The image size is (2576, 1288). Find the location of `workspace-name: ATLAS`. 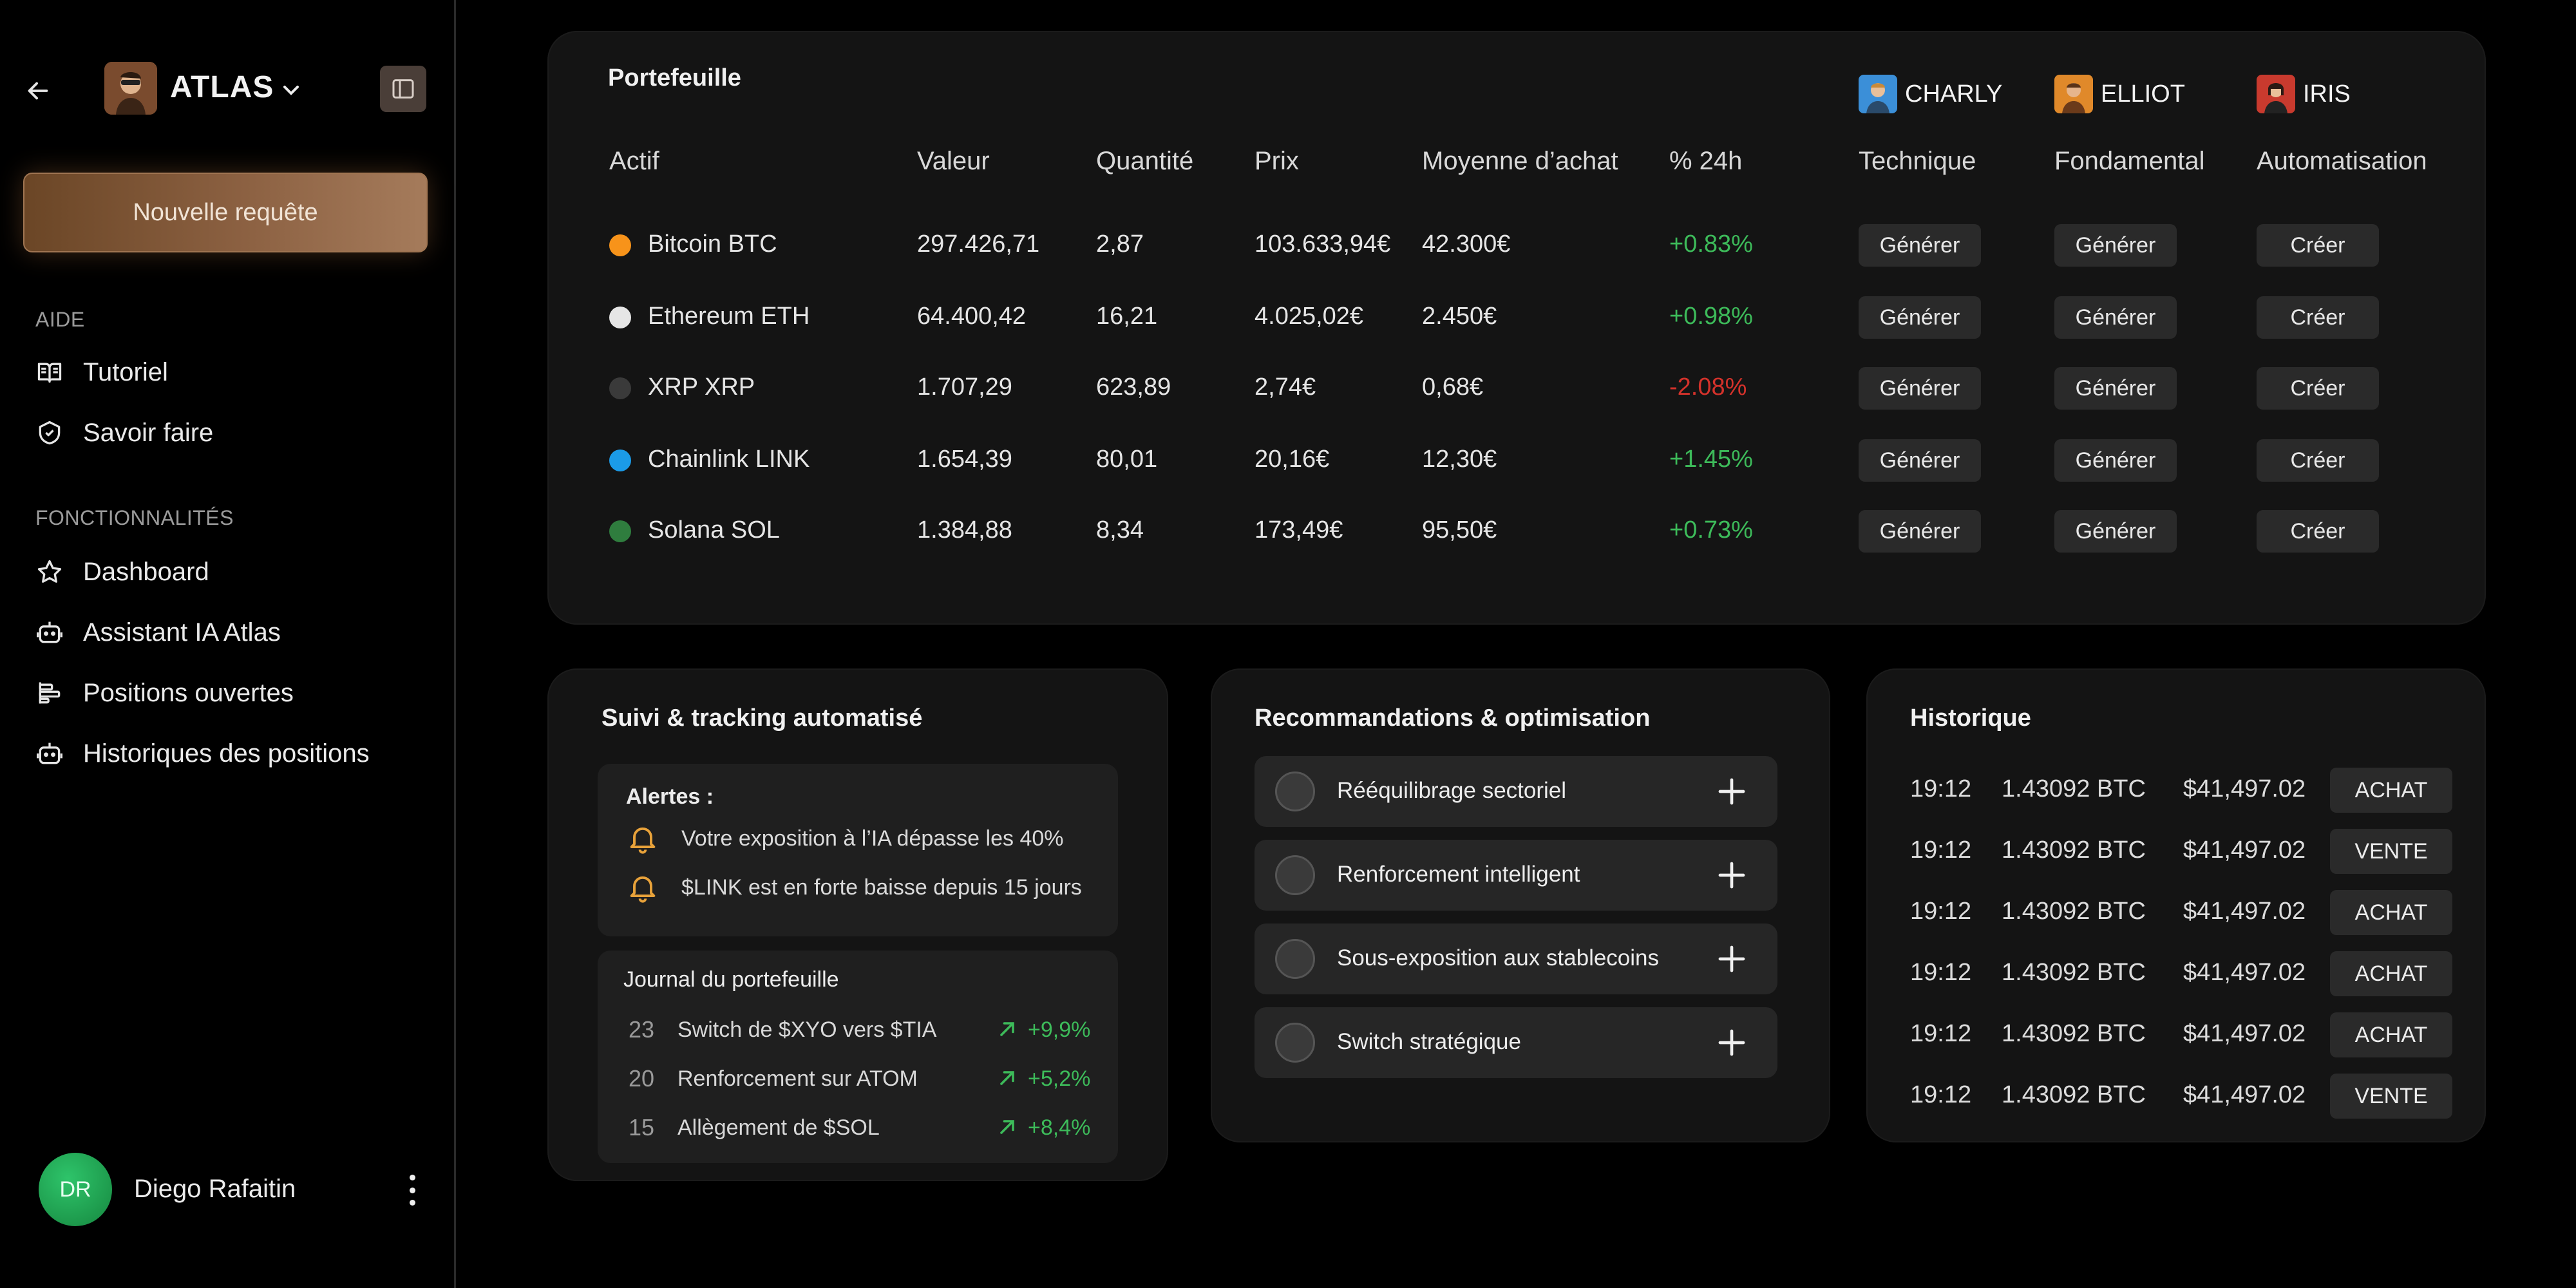

workspace-name: ATLAS is located at coordinates (222, 87).